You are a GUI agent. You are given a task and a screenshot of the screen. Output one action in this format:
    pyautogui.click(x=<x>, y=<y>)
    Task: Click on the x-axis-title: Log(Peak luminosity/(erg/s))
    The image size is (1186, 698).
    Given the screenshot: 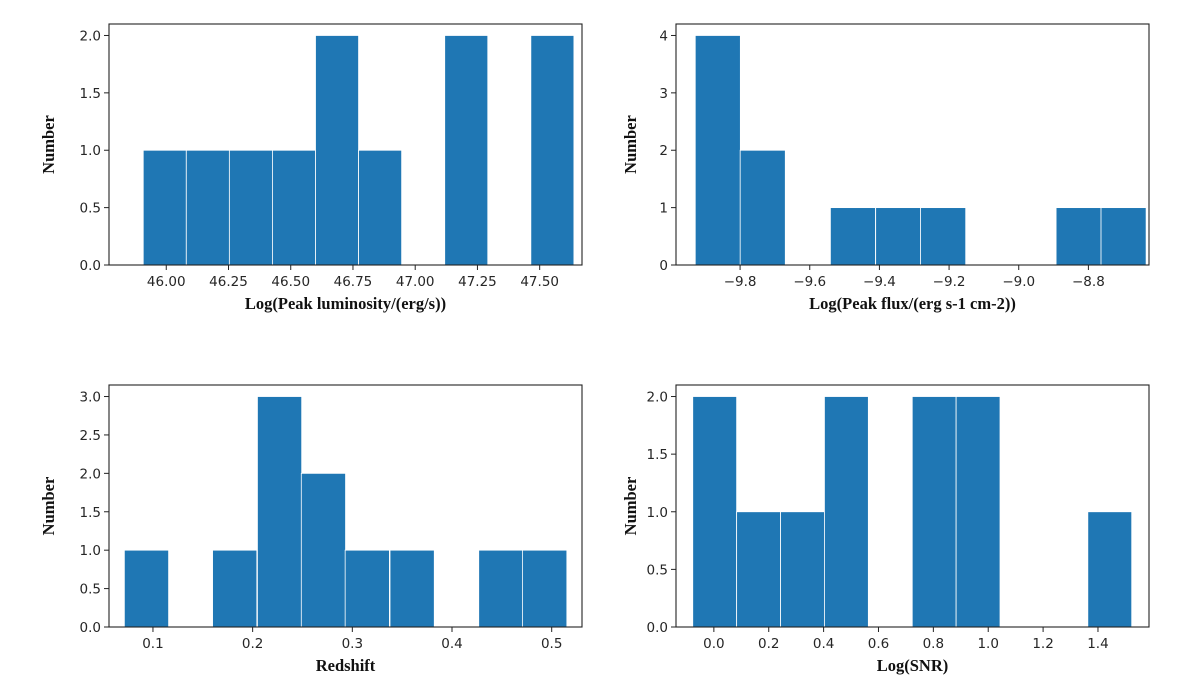 What is the action you would take?
    pyautogui.click(x=345, y=303)
    